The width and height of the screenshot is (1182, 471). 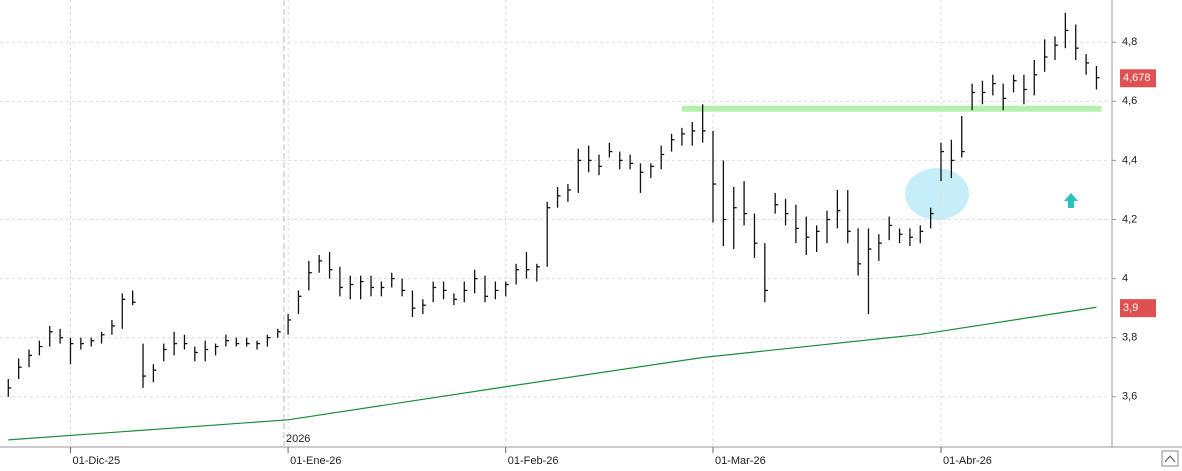 I want to click on y-tick-label: 3,8, so click(x=1129, y=338).